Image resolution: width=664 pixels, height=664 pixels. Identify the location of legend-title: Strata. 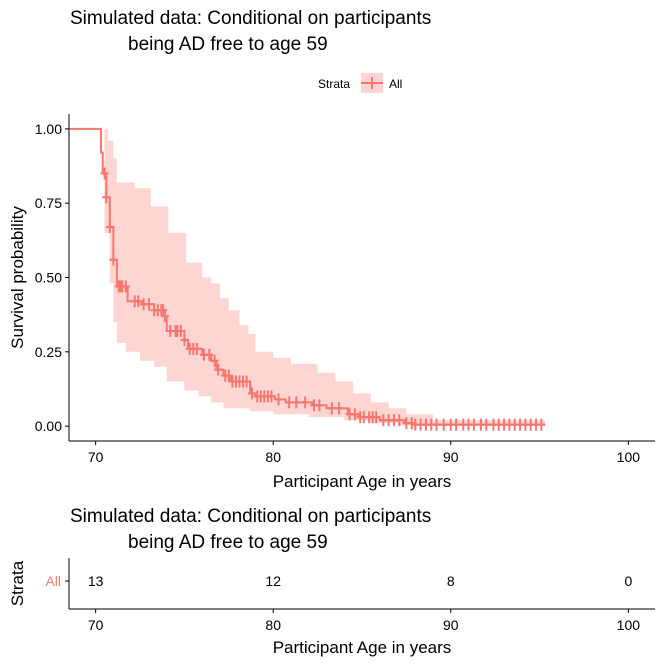
(334, 84).